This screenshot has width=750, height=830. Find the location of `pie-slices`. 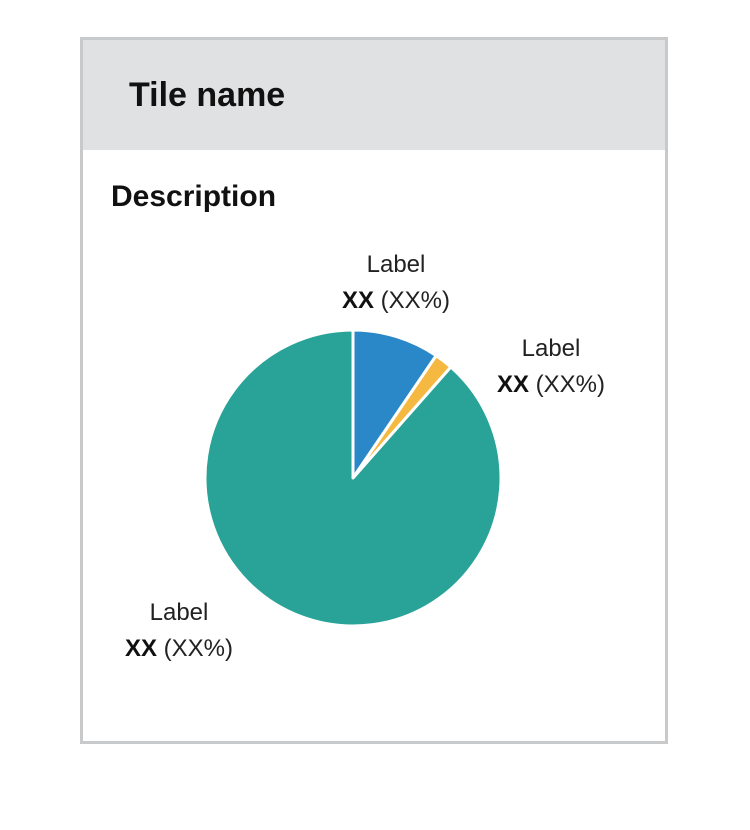

pie-slices is located at coordinates (353, 478).